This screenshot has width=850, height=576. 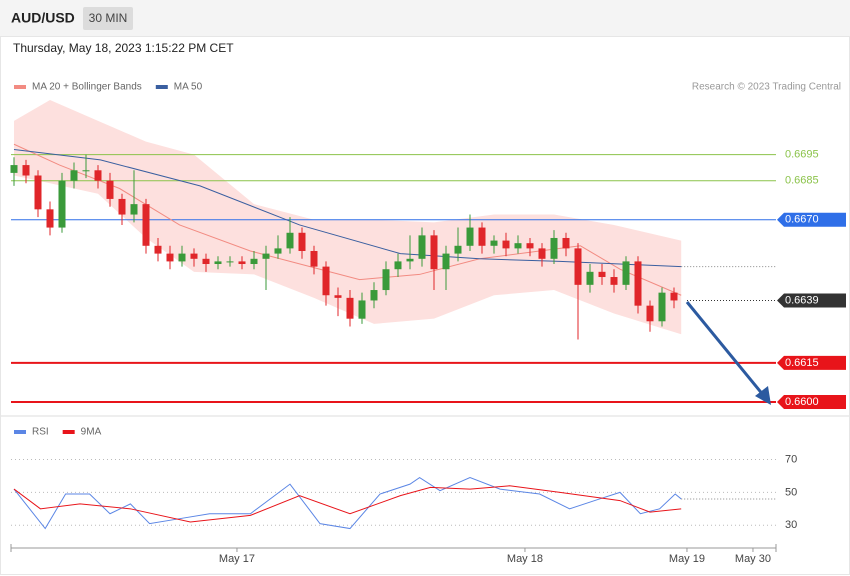 I want to click on legend-label: 9MA, so click(x=91, y=432).